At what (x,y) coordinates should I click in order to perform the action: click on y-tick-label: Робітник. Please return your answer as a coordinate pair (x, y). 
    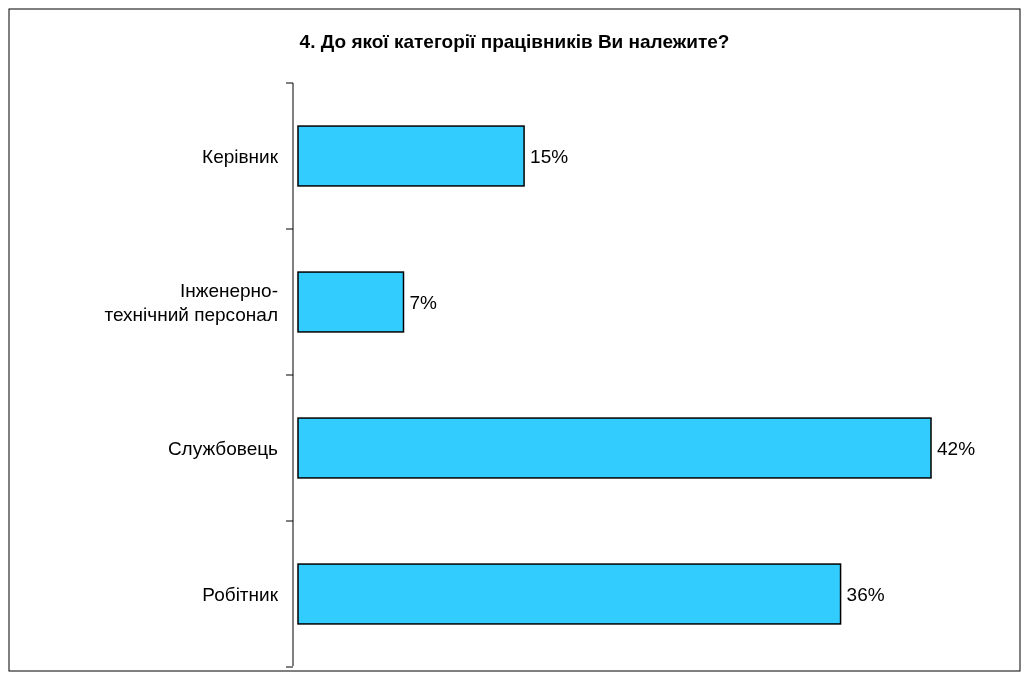
    Looking at the image, I should click on (240, 594).